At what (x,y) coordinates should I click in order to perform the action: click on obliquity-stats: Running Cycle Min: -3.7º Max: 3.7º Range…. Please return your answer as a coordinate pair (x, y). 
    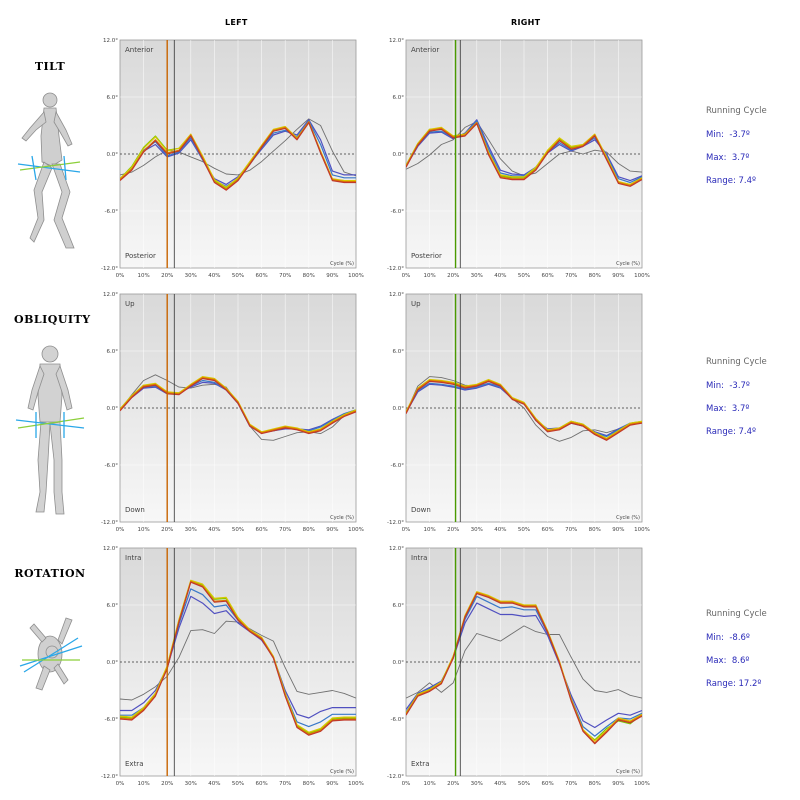
    Looking at the image, I should click on (736, 403).